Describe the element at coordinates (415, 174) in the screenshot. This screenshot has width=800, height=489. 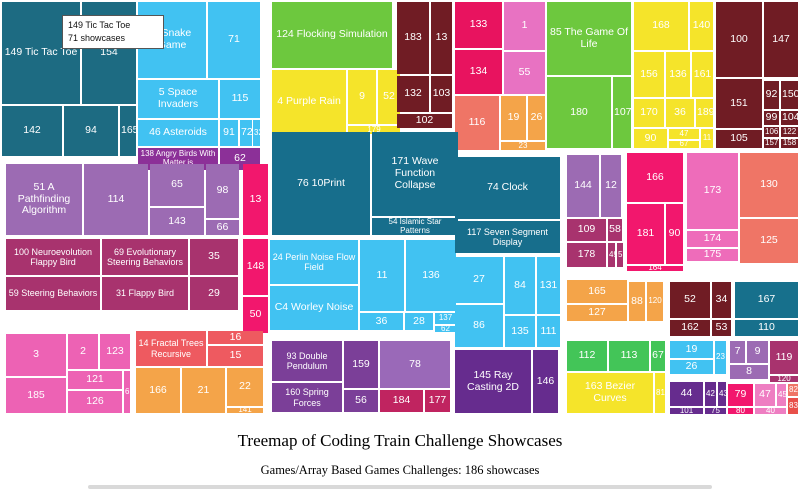
I see `treemap-cell: 171 Wave Function Collapse` at that location.